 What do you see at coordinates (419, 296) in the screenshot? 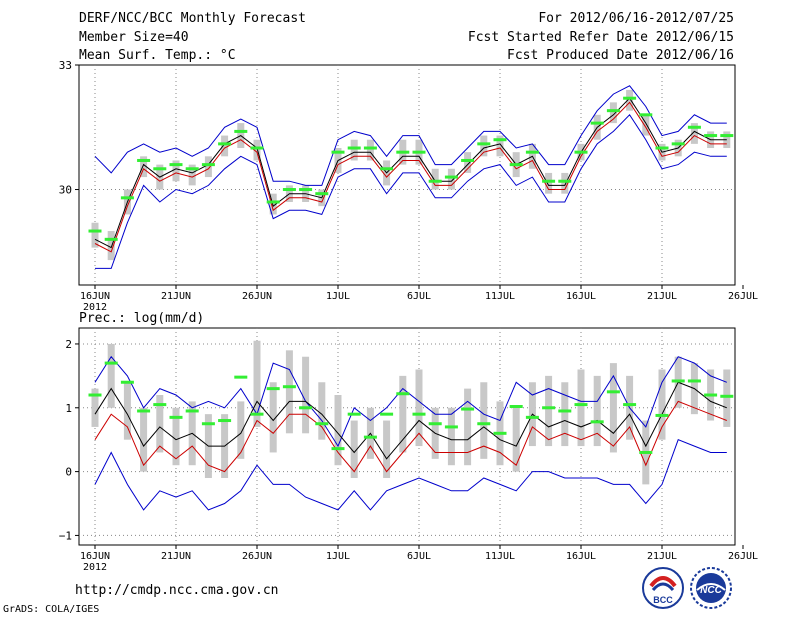
I see `temp-x-tick-label: 6JUL` at bounding box center [419, 296].